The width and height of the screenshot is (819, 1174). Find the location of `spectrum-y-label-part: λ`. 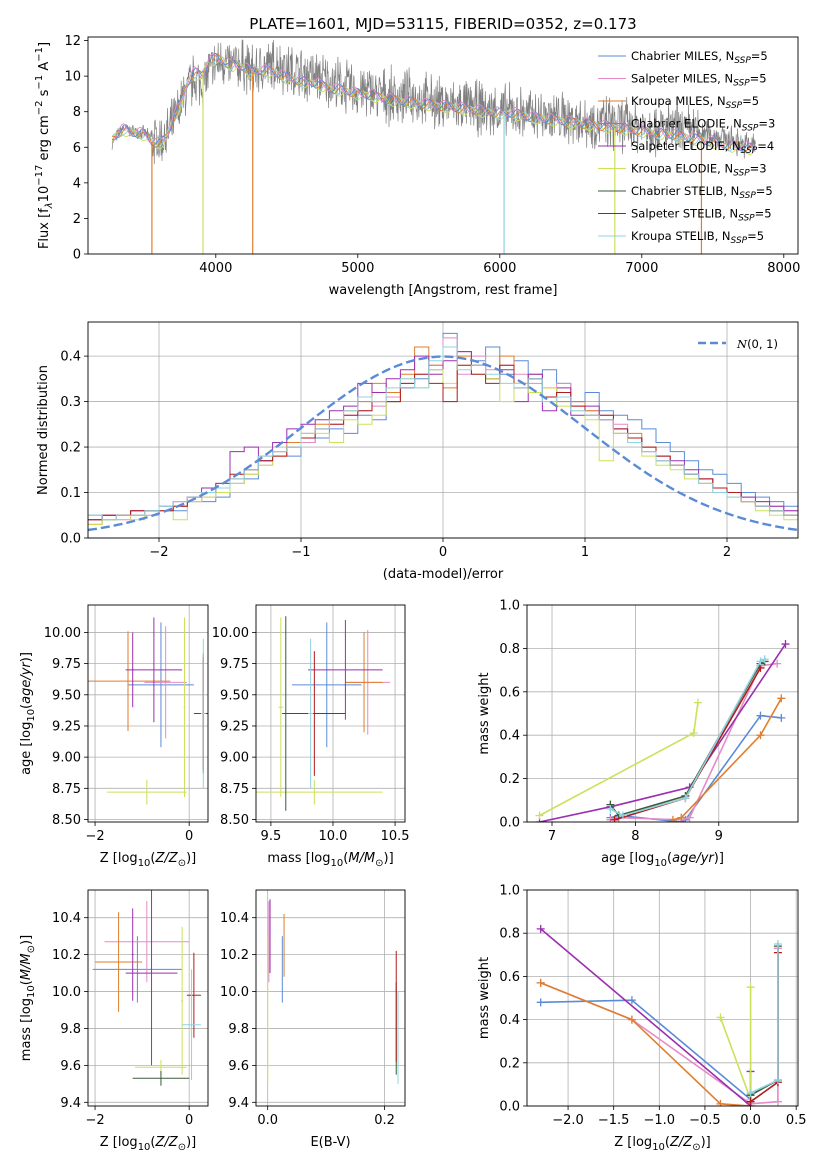

spectrum-y-label-part: λ is located at coordinates (49, 205).